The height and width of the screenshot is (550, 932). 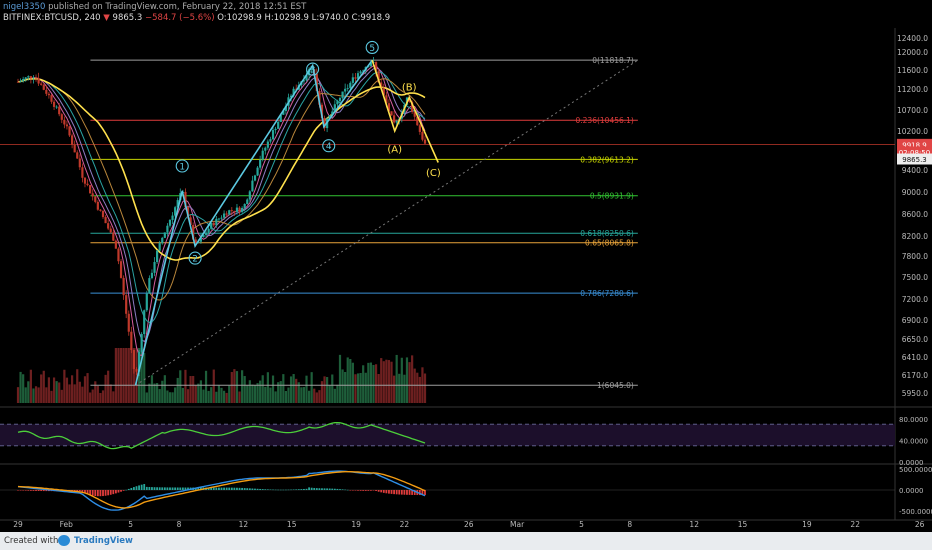 What do you see at coordinates (329, 146) in the screenshot?
I see `wave-label-circle` at bounding box center [329, 146].